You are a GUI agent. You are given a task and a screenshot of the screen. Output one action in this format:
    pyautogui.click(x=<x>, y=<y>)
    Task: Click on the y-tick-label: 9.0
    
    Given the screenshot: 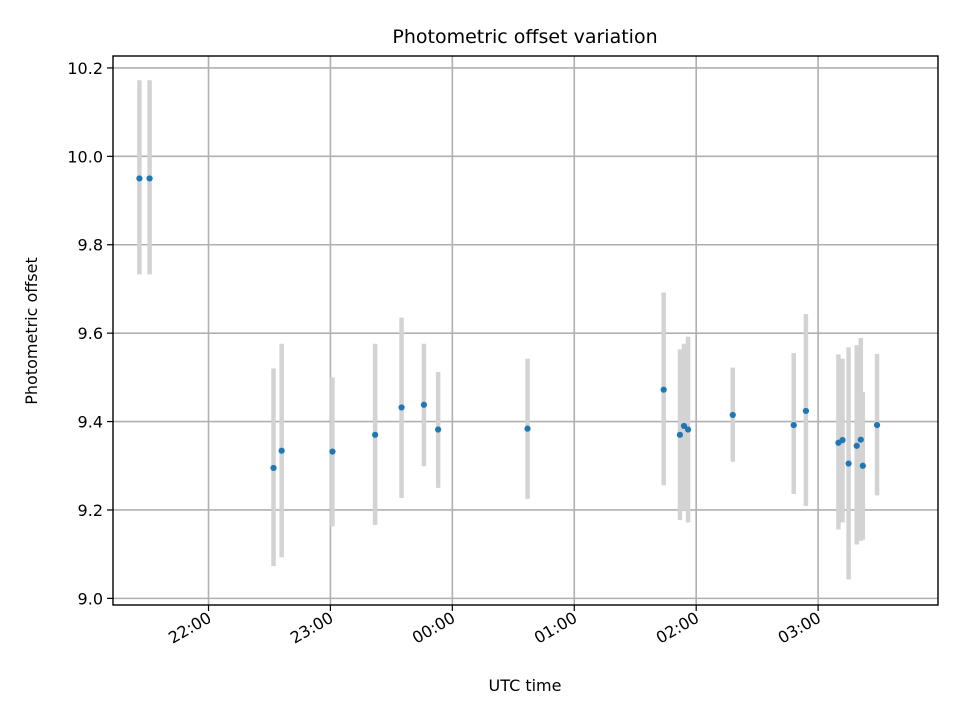 What is the action you would take?
    pyautogui.click(x=90, y=598)
    